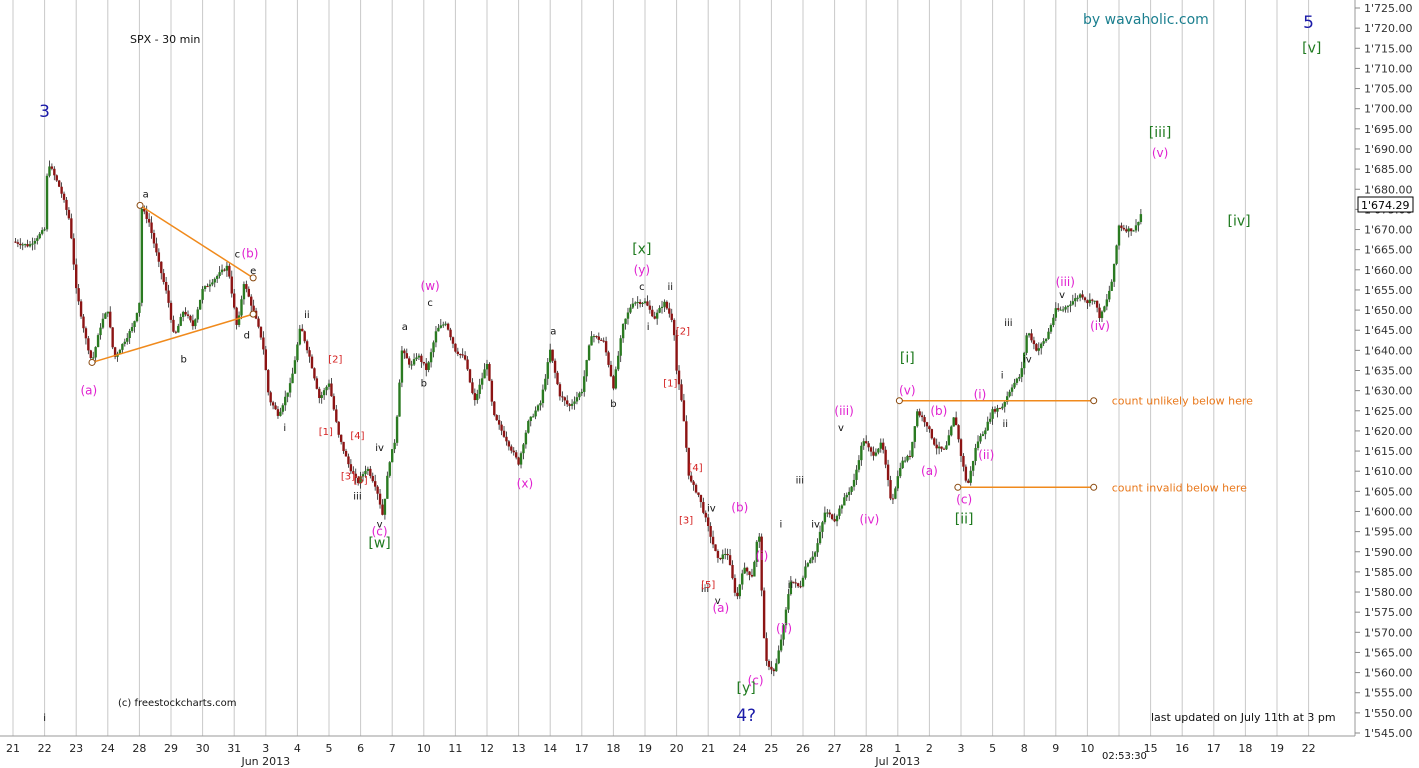 This screenshot has width=1419, height=768. I want to click on price-tick-label: 1'725.00, so click(1388, 8).